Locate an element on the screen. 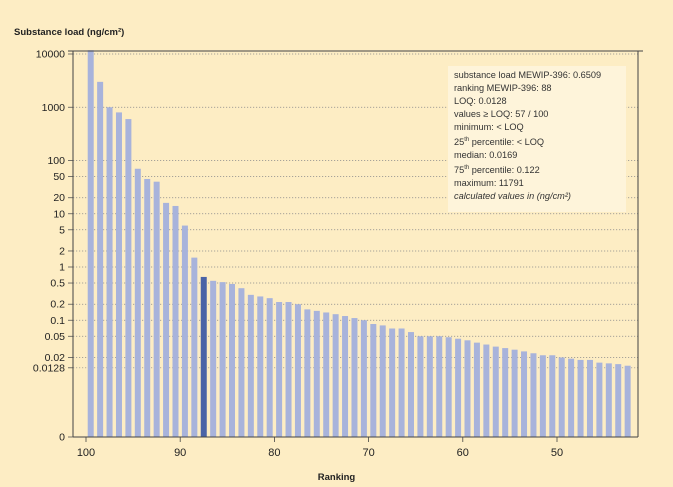 This screenshot has height=487, width=673. x-tick-label: 80 is located at coordinates (274, 453).